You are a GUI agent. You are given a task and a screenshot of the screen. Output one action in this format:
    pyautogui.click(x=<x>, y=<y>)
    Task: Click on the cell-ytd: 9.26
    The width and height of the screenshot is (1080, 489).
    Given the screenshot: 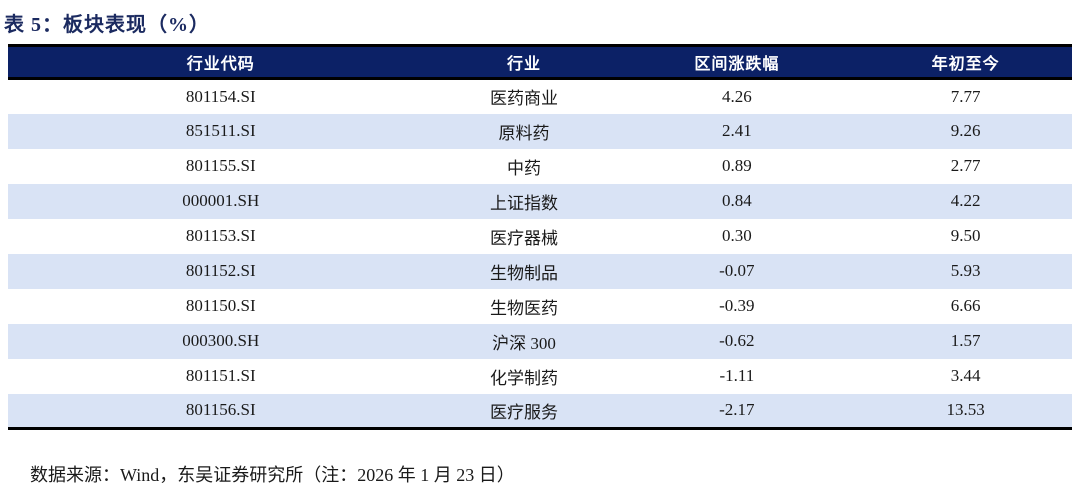 What is the action you would take?
    pyautogui.click(x=965, y=130)
    